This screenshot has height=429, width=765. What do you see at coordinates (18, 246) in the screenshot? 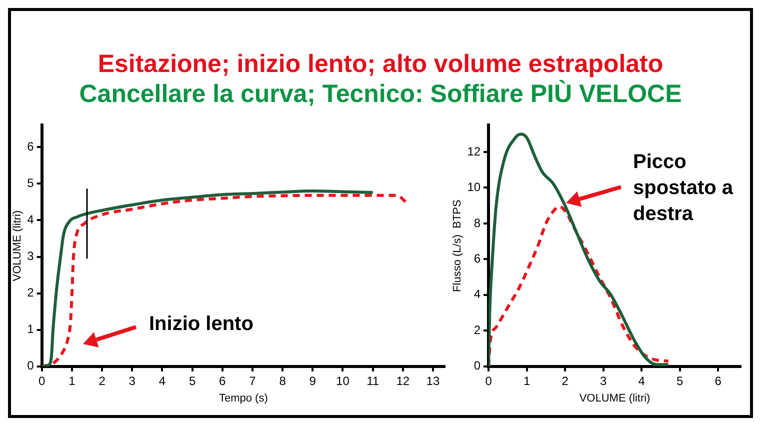
I see `y-axis-title: VOLUME (litri)` at bounding box center [18, 246].